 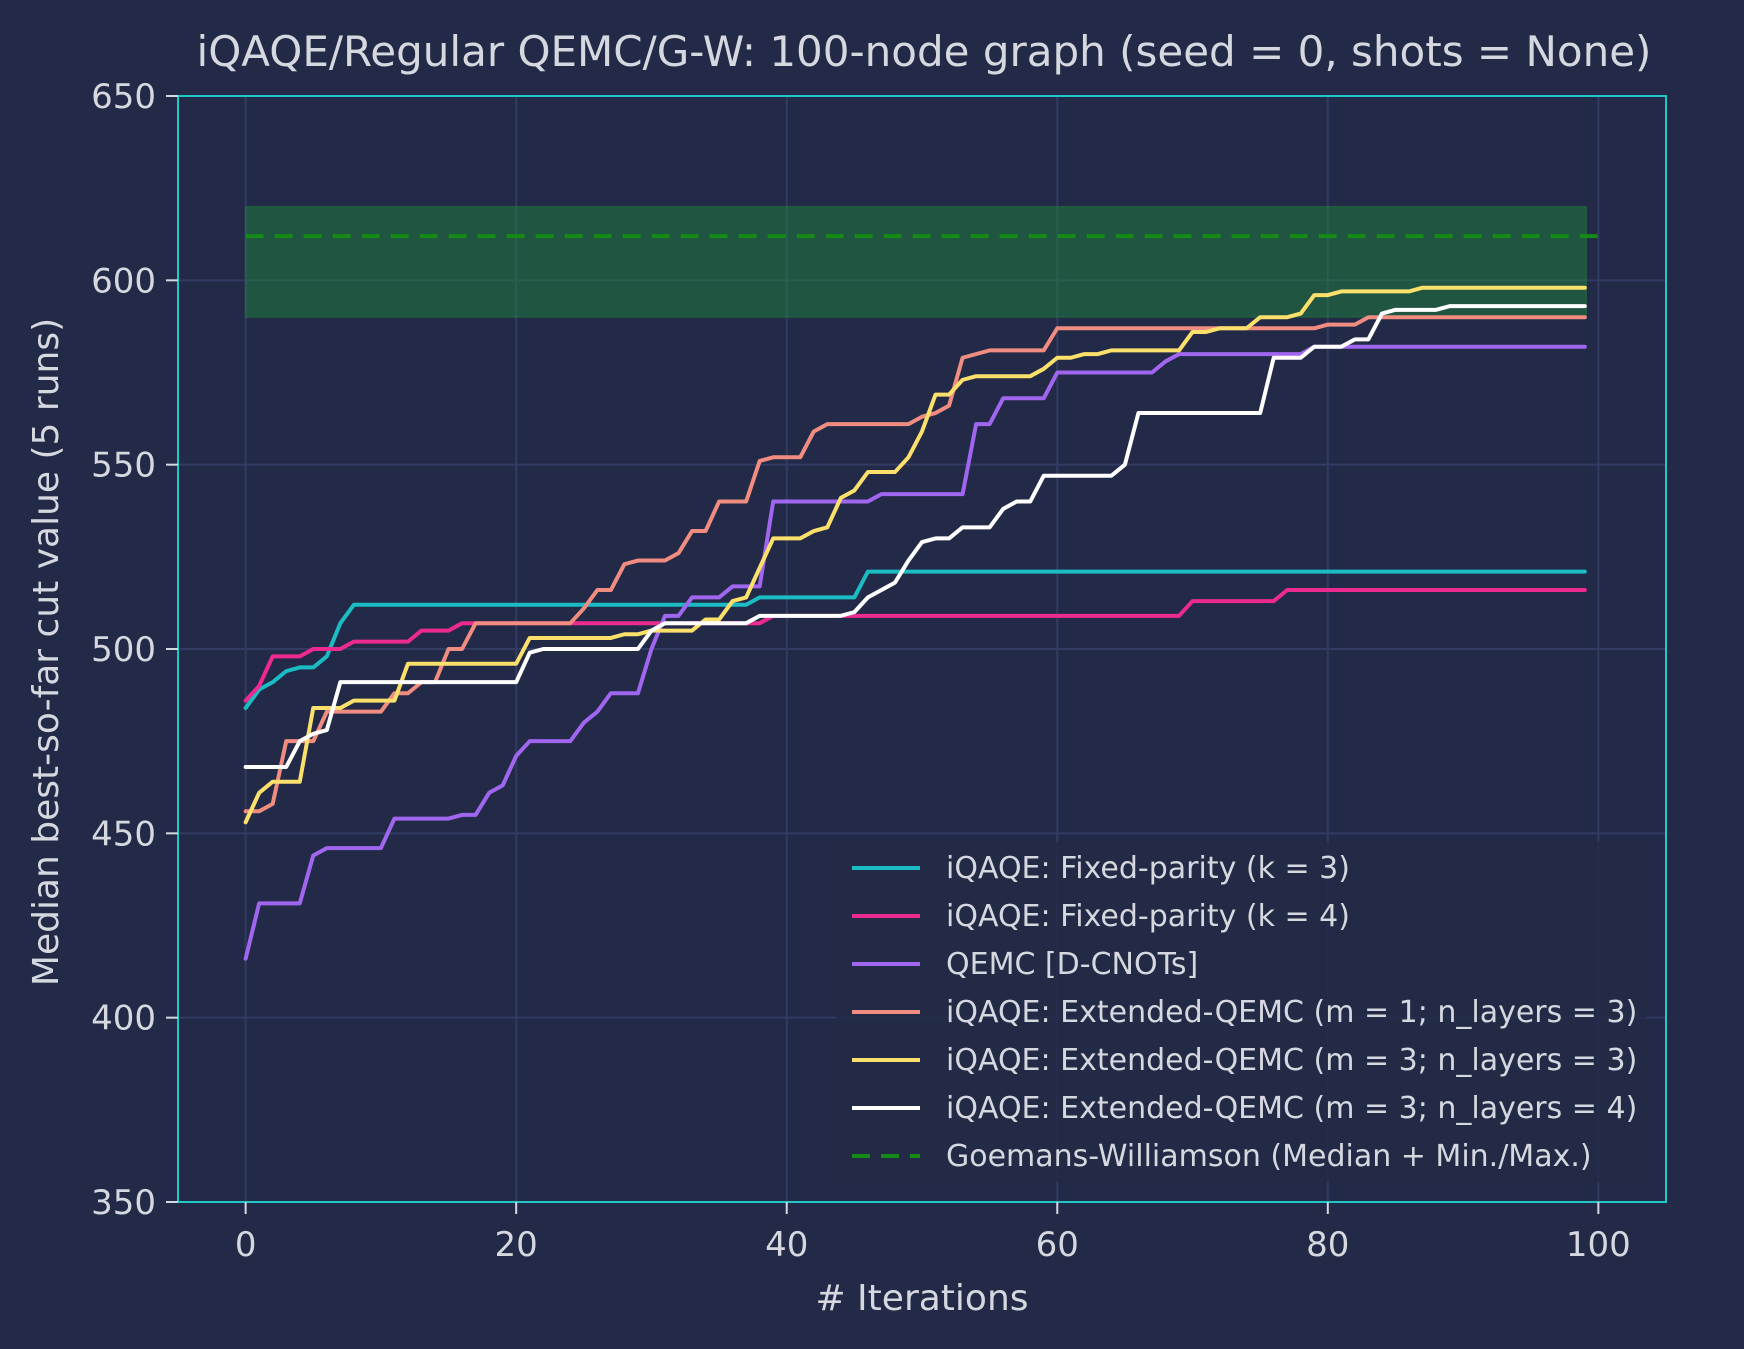 I want to click on x-axis-title: # Iterations, so click(x=921, y=1298).